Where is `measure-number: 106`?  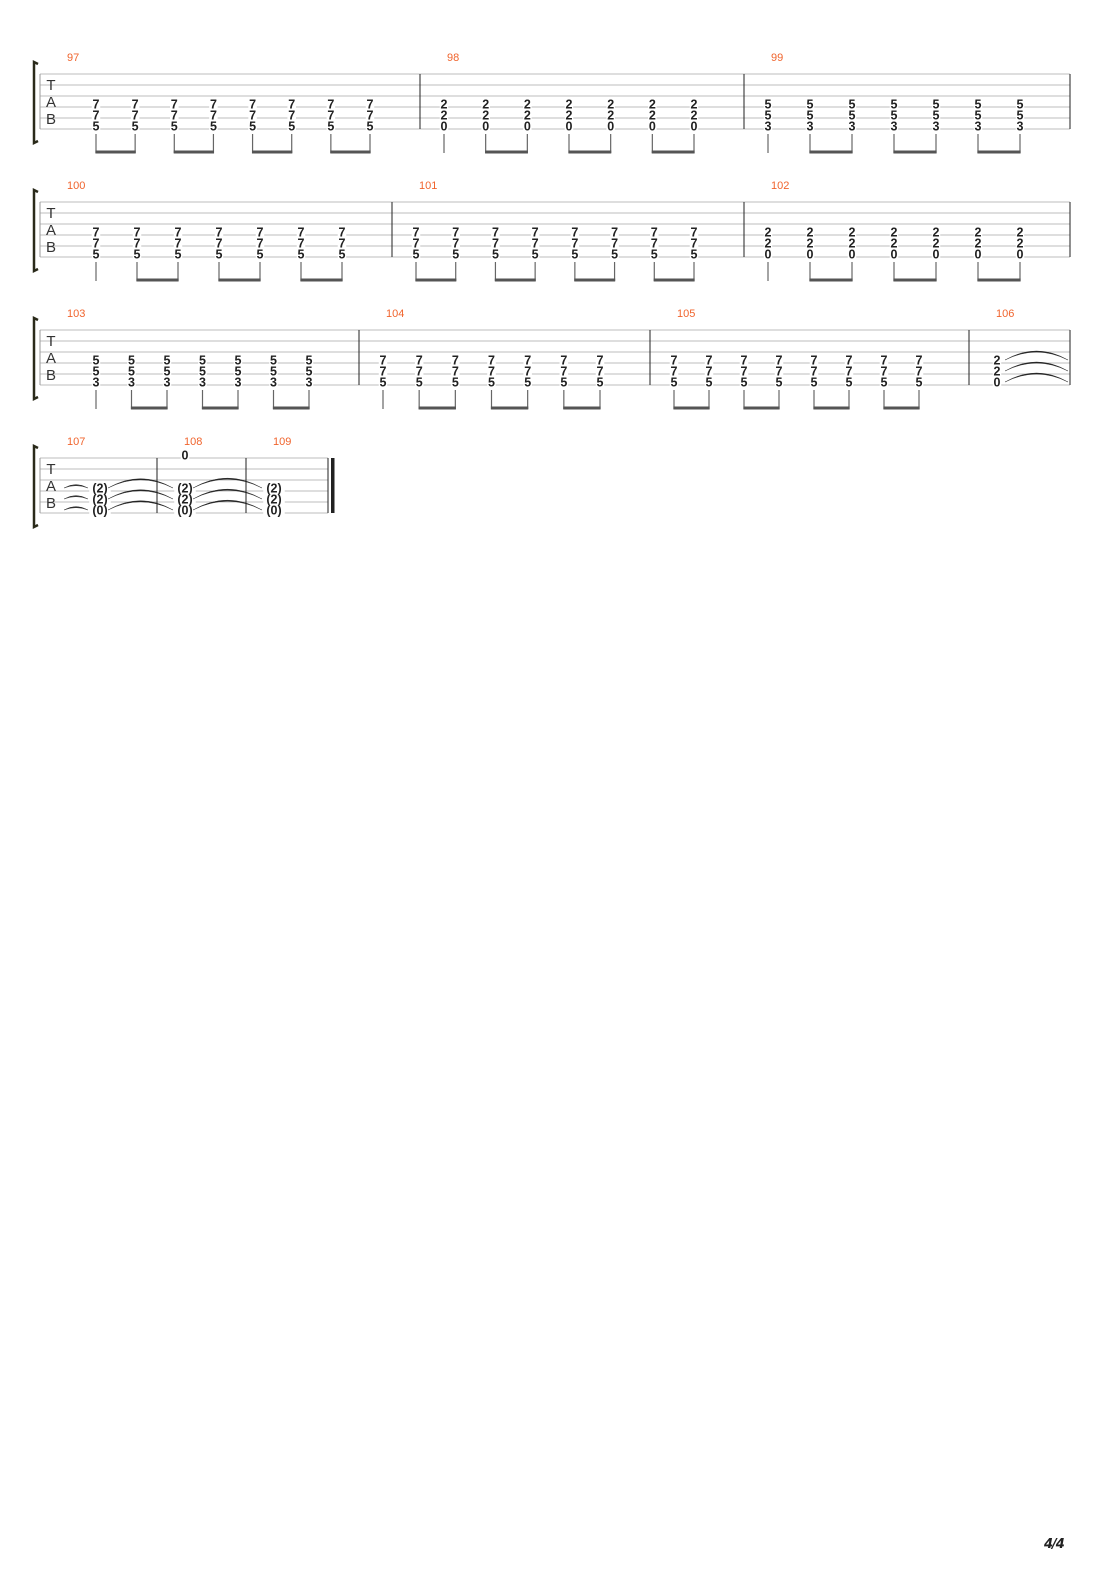 measure-number: 106 is located at coordinates (1005, 314).